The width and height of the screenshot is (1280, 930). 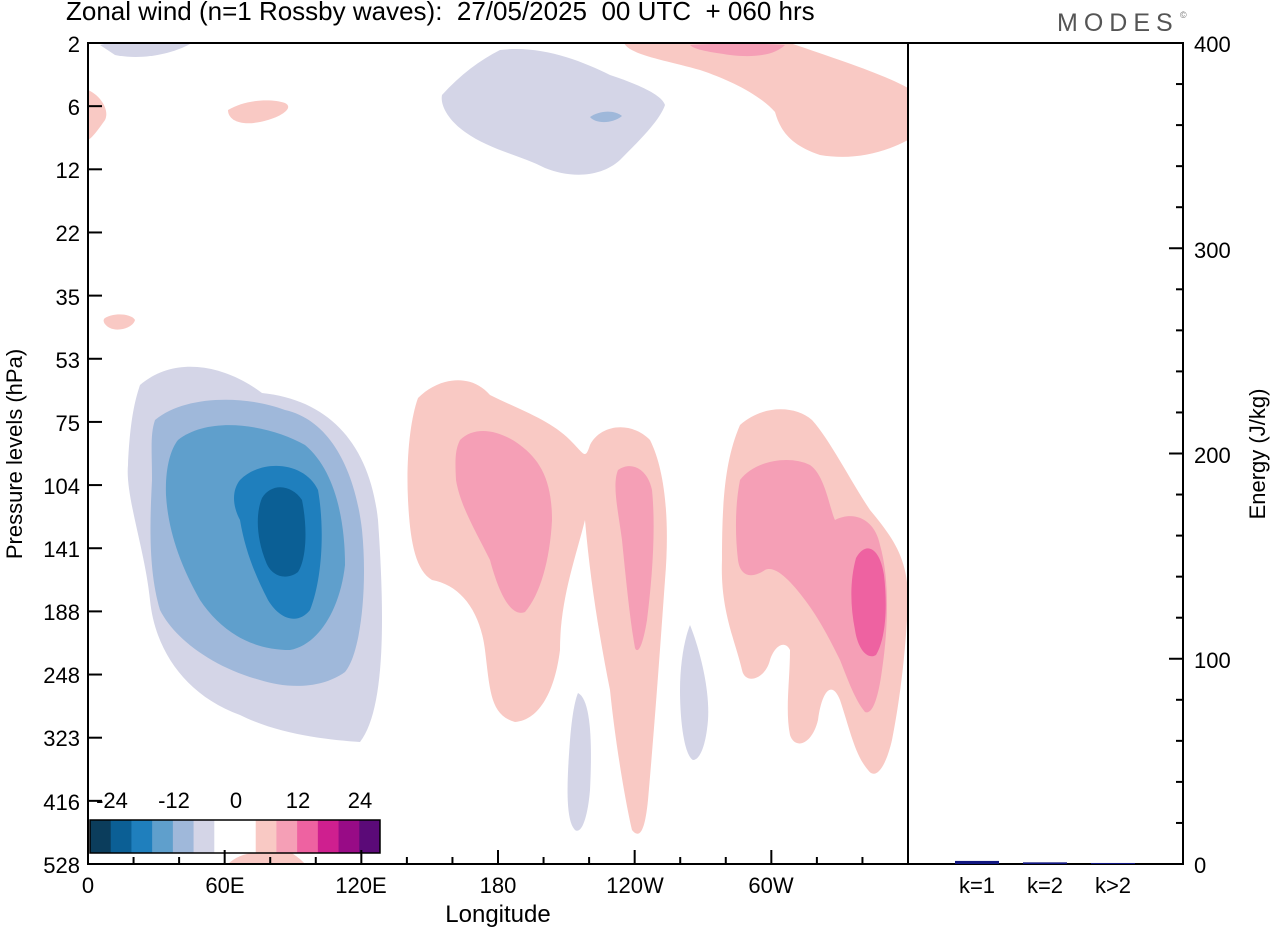 I want to click on pressure-tick-label: 141, so click(x=61, y=549).